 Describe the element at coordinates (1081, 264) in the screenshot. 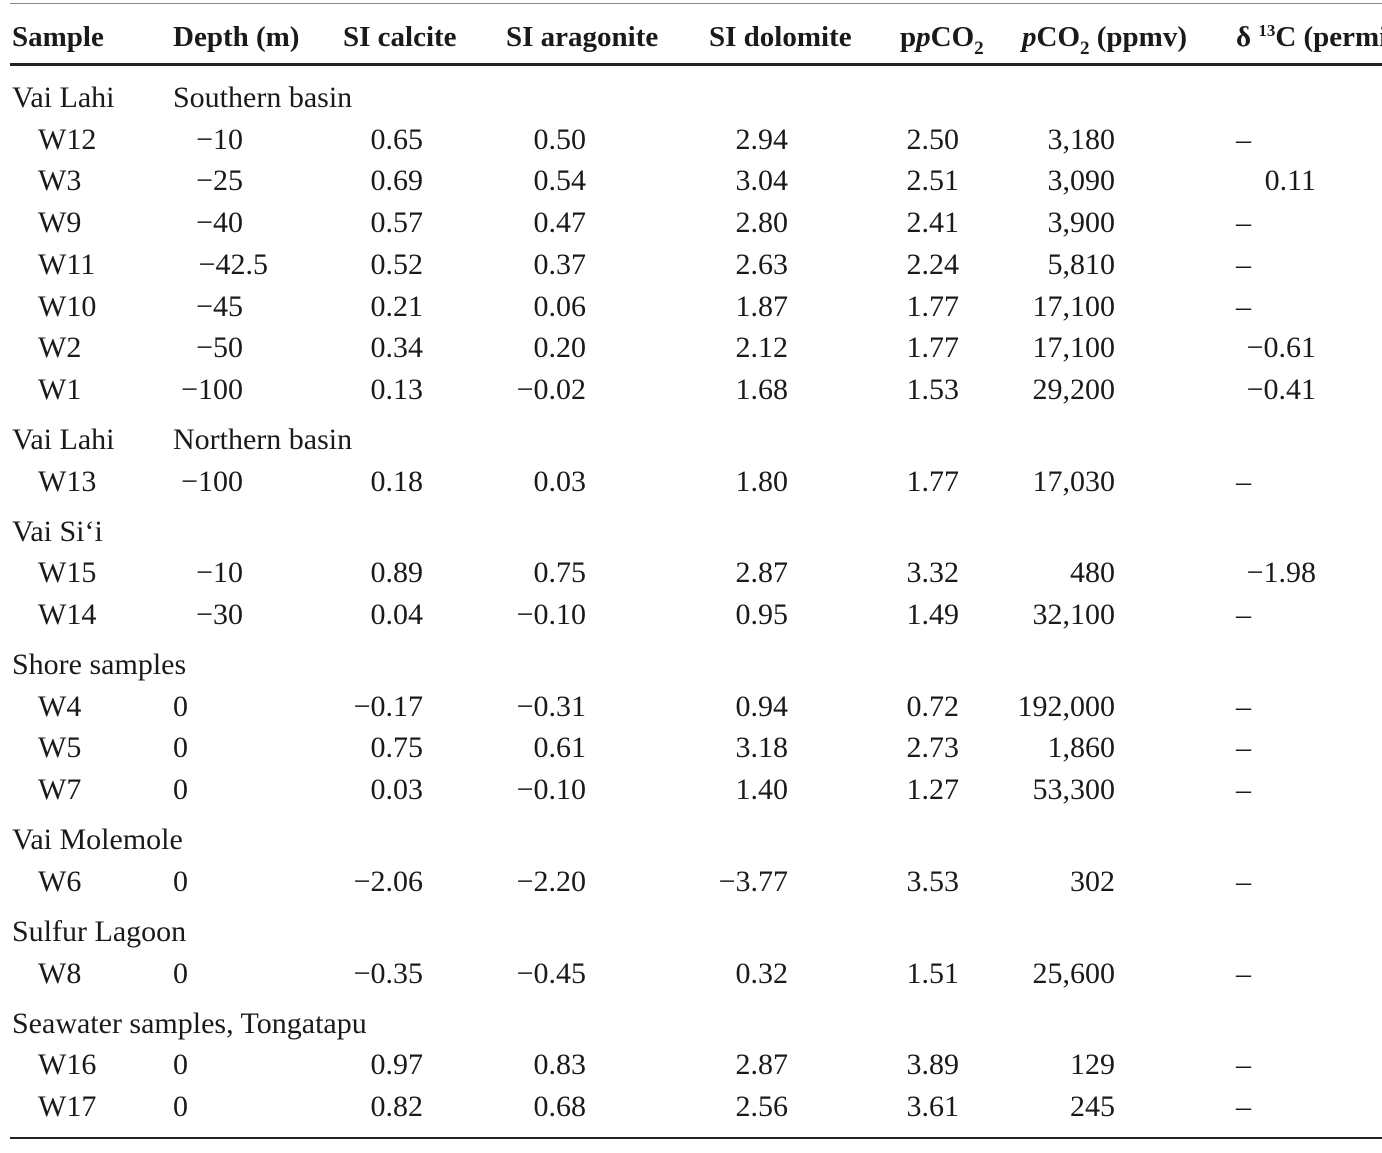

I see `table-cell: 5,810` at that location.